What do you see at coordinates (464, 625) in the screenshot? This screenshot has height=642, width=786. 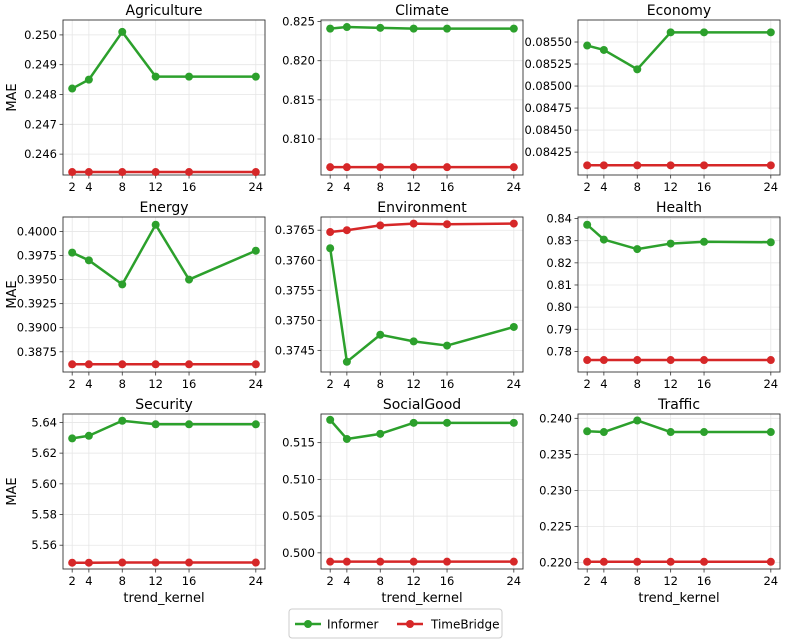 I see `legend-label-timebridge: TimeBridge` at bounding box center [464, 625].